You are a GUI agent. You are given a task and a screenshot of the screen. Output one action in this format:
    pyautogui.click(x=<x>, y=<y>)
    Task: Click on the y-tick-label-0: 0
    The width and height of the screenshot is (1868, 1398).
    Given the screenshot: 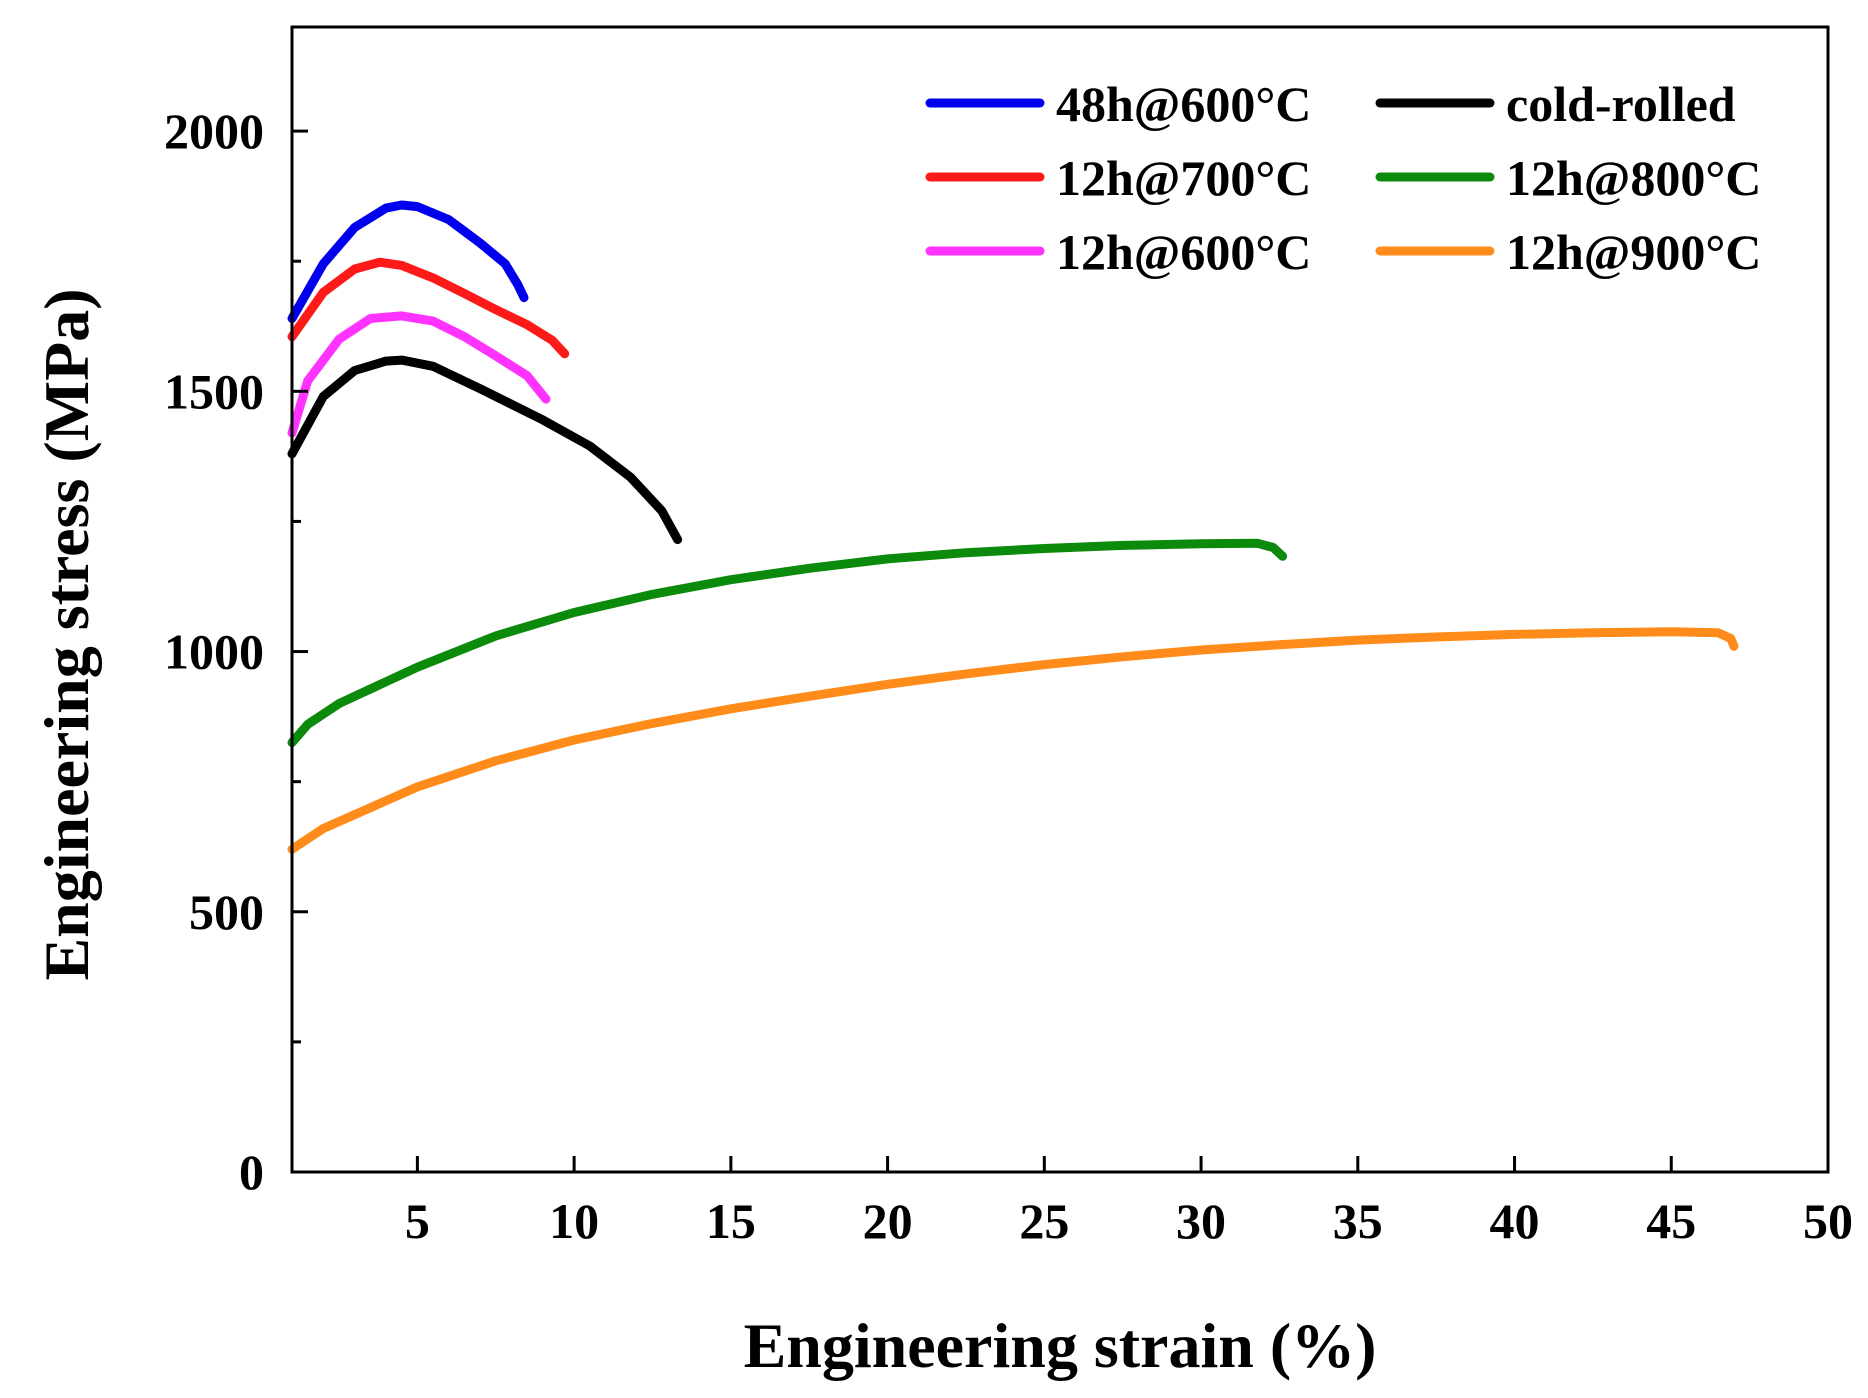 What is the action you would take?
    pyautogui.click(x=251, y=1172)
    